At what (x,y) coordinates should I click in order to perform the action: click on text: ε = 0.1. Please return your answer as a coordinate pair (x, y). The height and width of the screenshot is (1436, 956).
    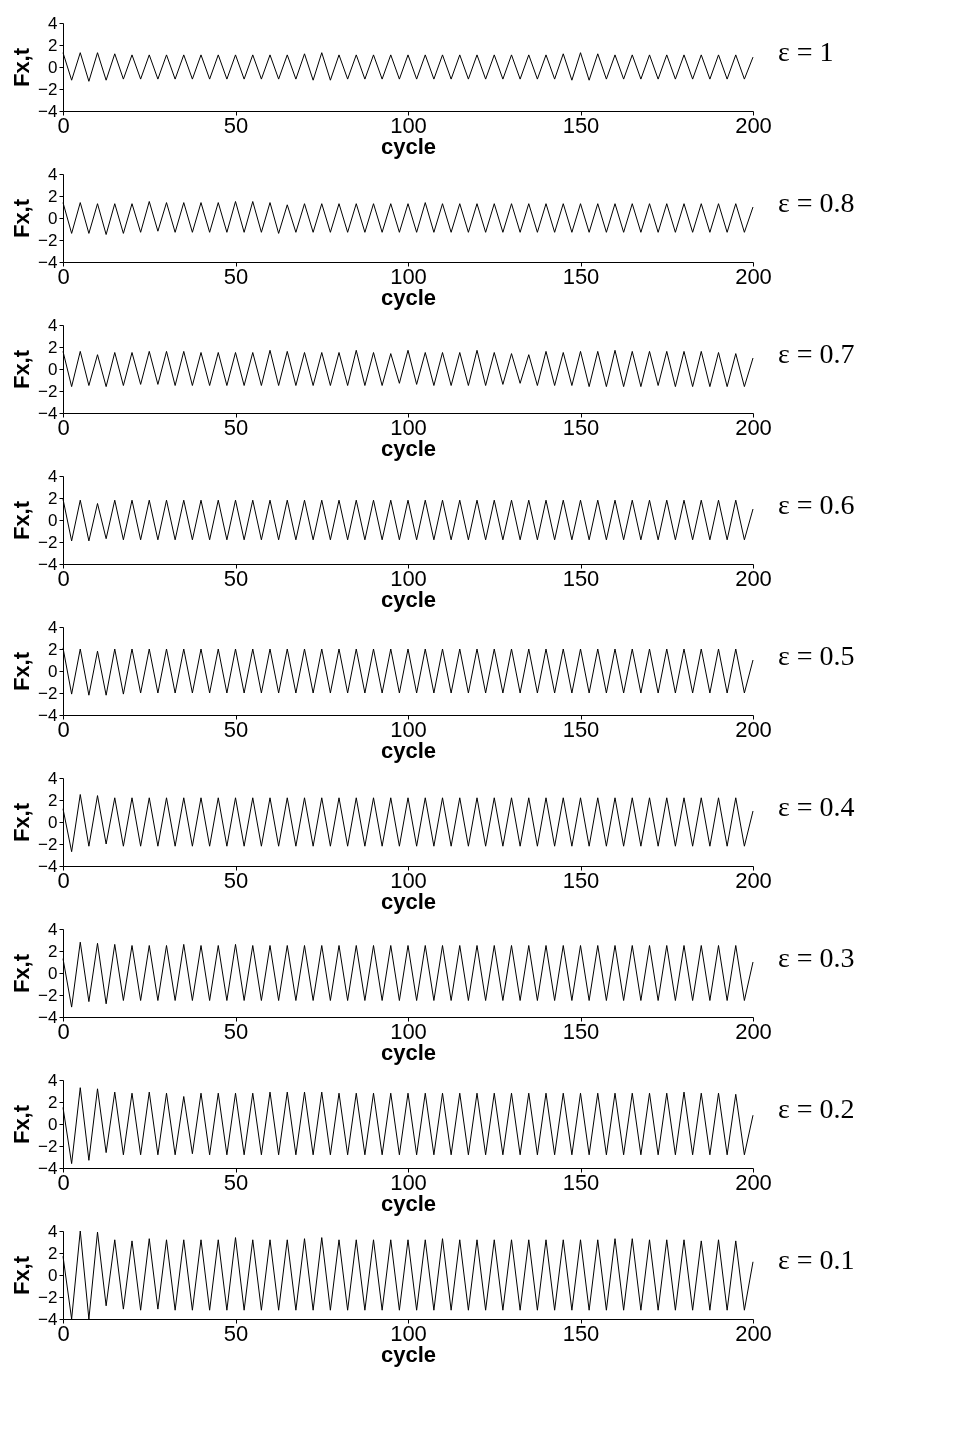
    Looking at the image, I should click on (816, 1259).